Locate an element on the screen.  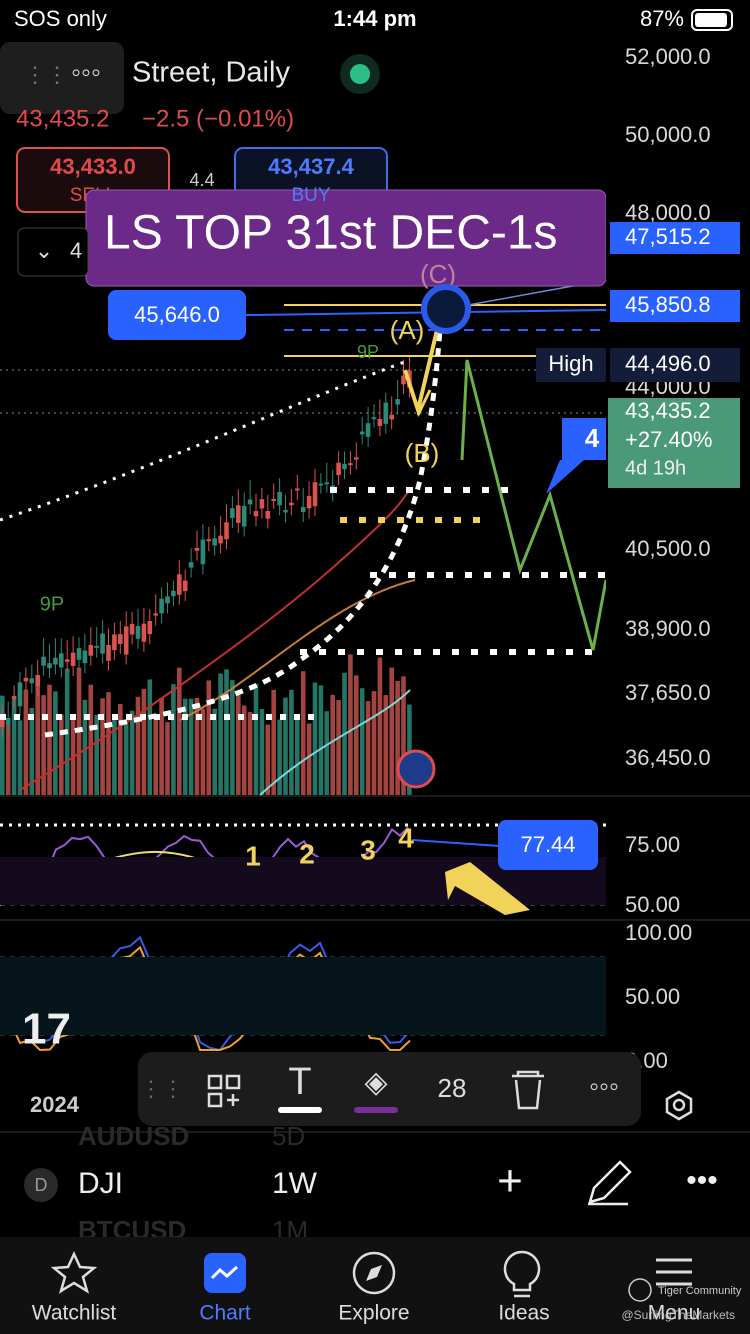
add-tool is located at coordinates (224, 1091).